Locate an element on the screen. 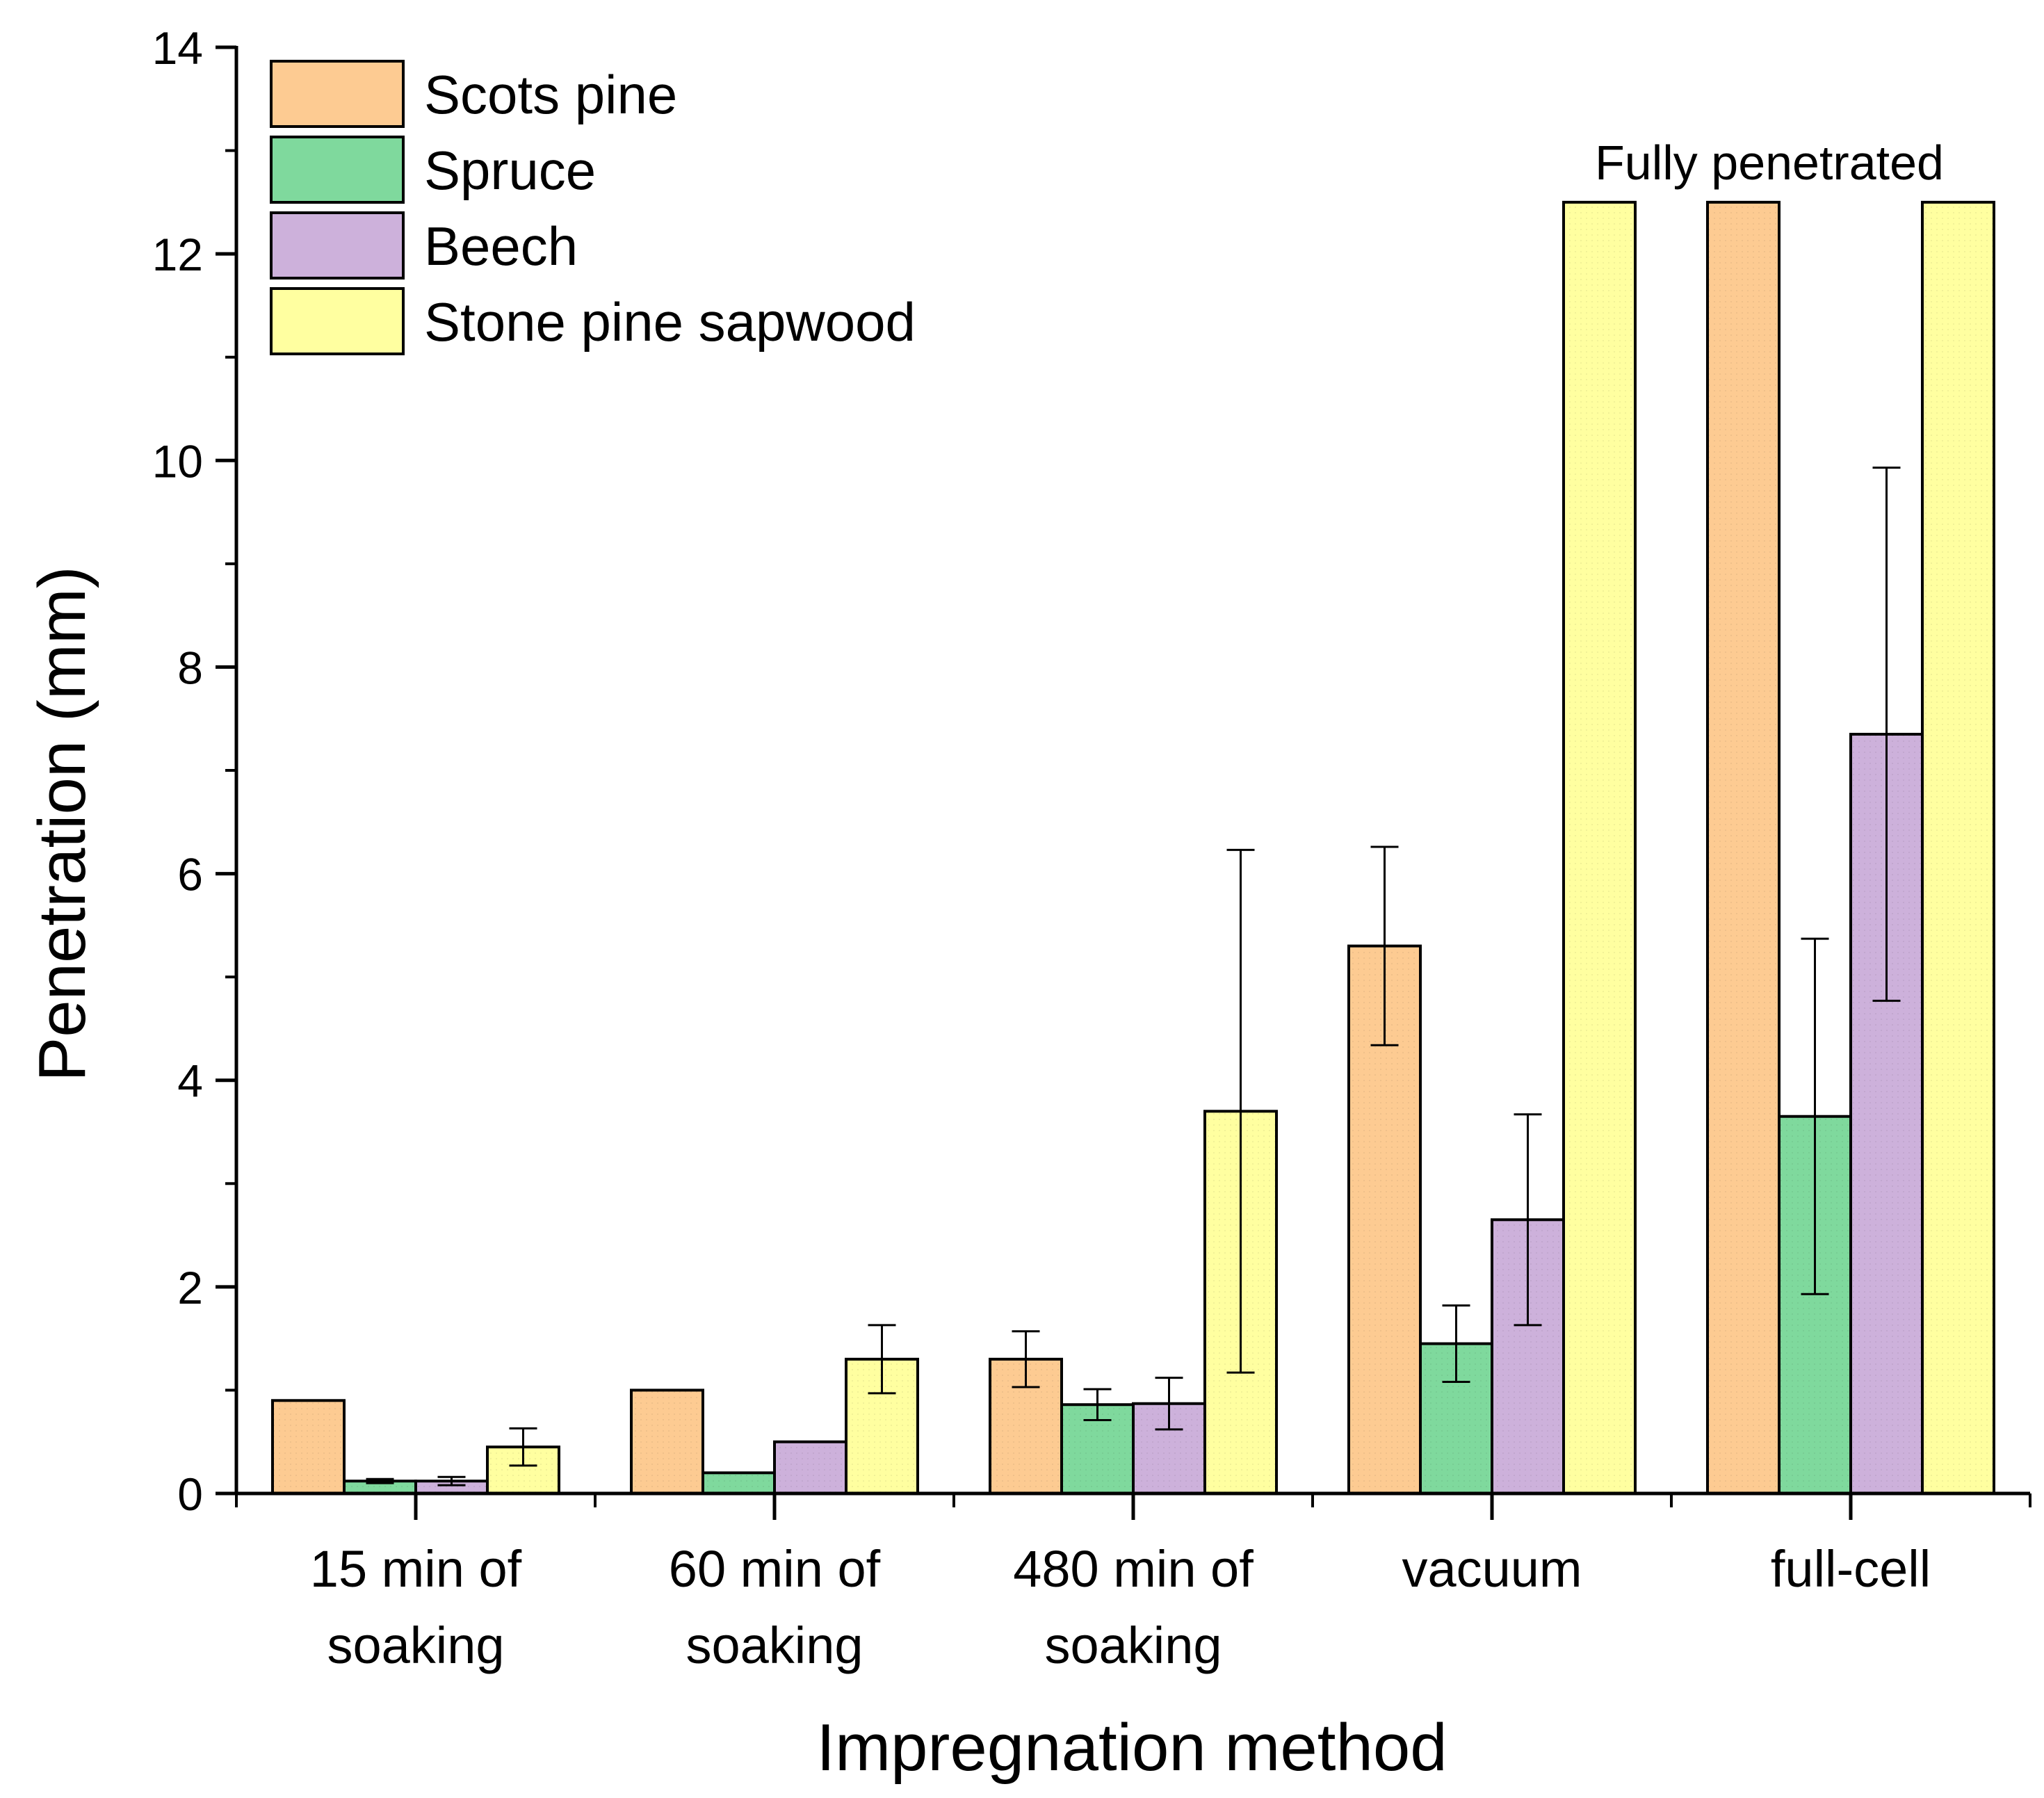  y-tick-label-0: 0 is located at coordinates (190, 1494).